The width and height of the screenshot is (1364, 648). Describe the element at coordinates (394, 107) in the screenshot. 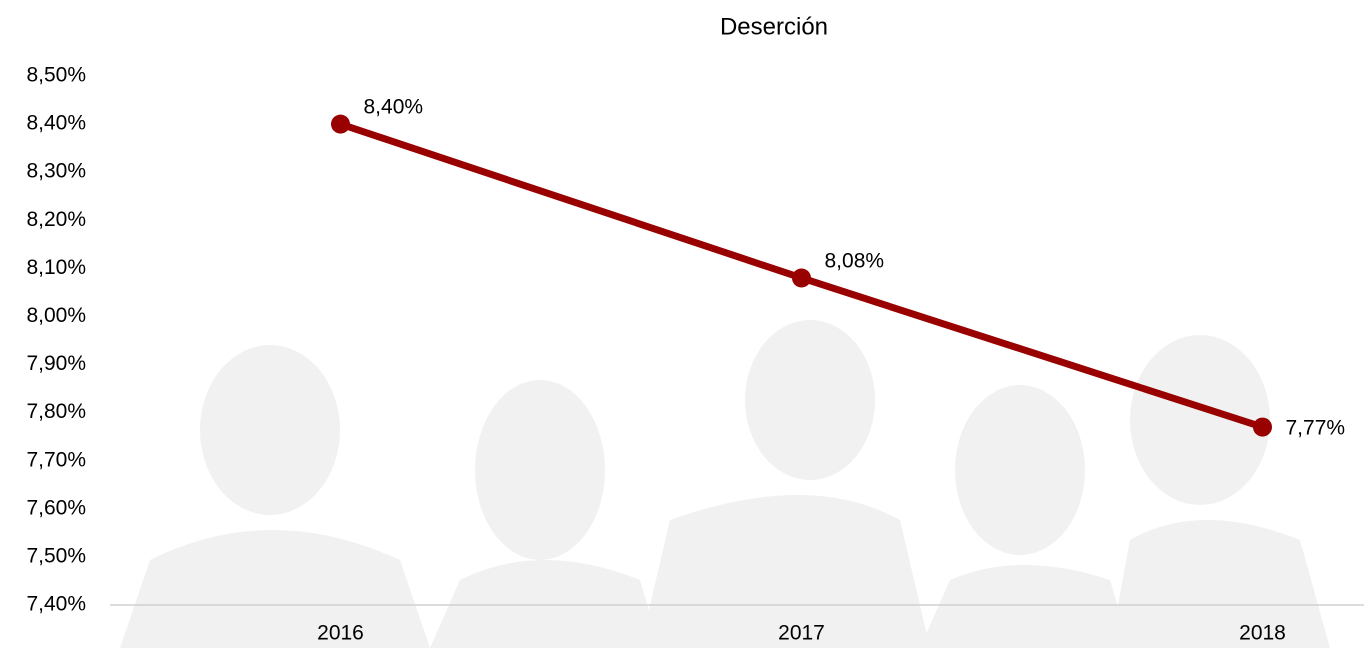

I see `data-label: 8,40%` at that location.